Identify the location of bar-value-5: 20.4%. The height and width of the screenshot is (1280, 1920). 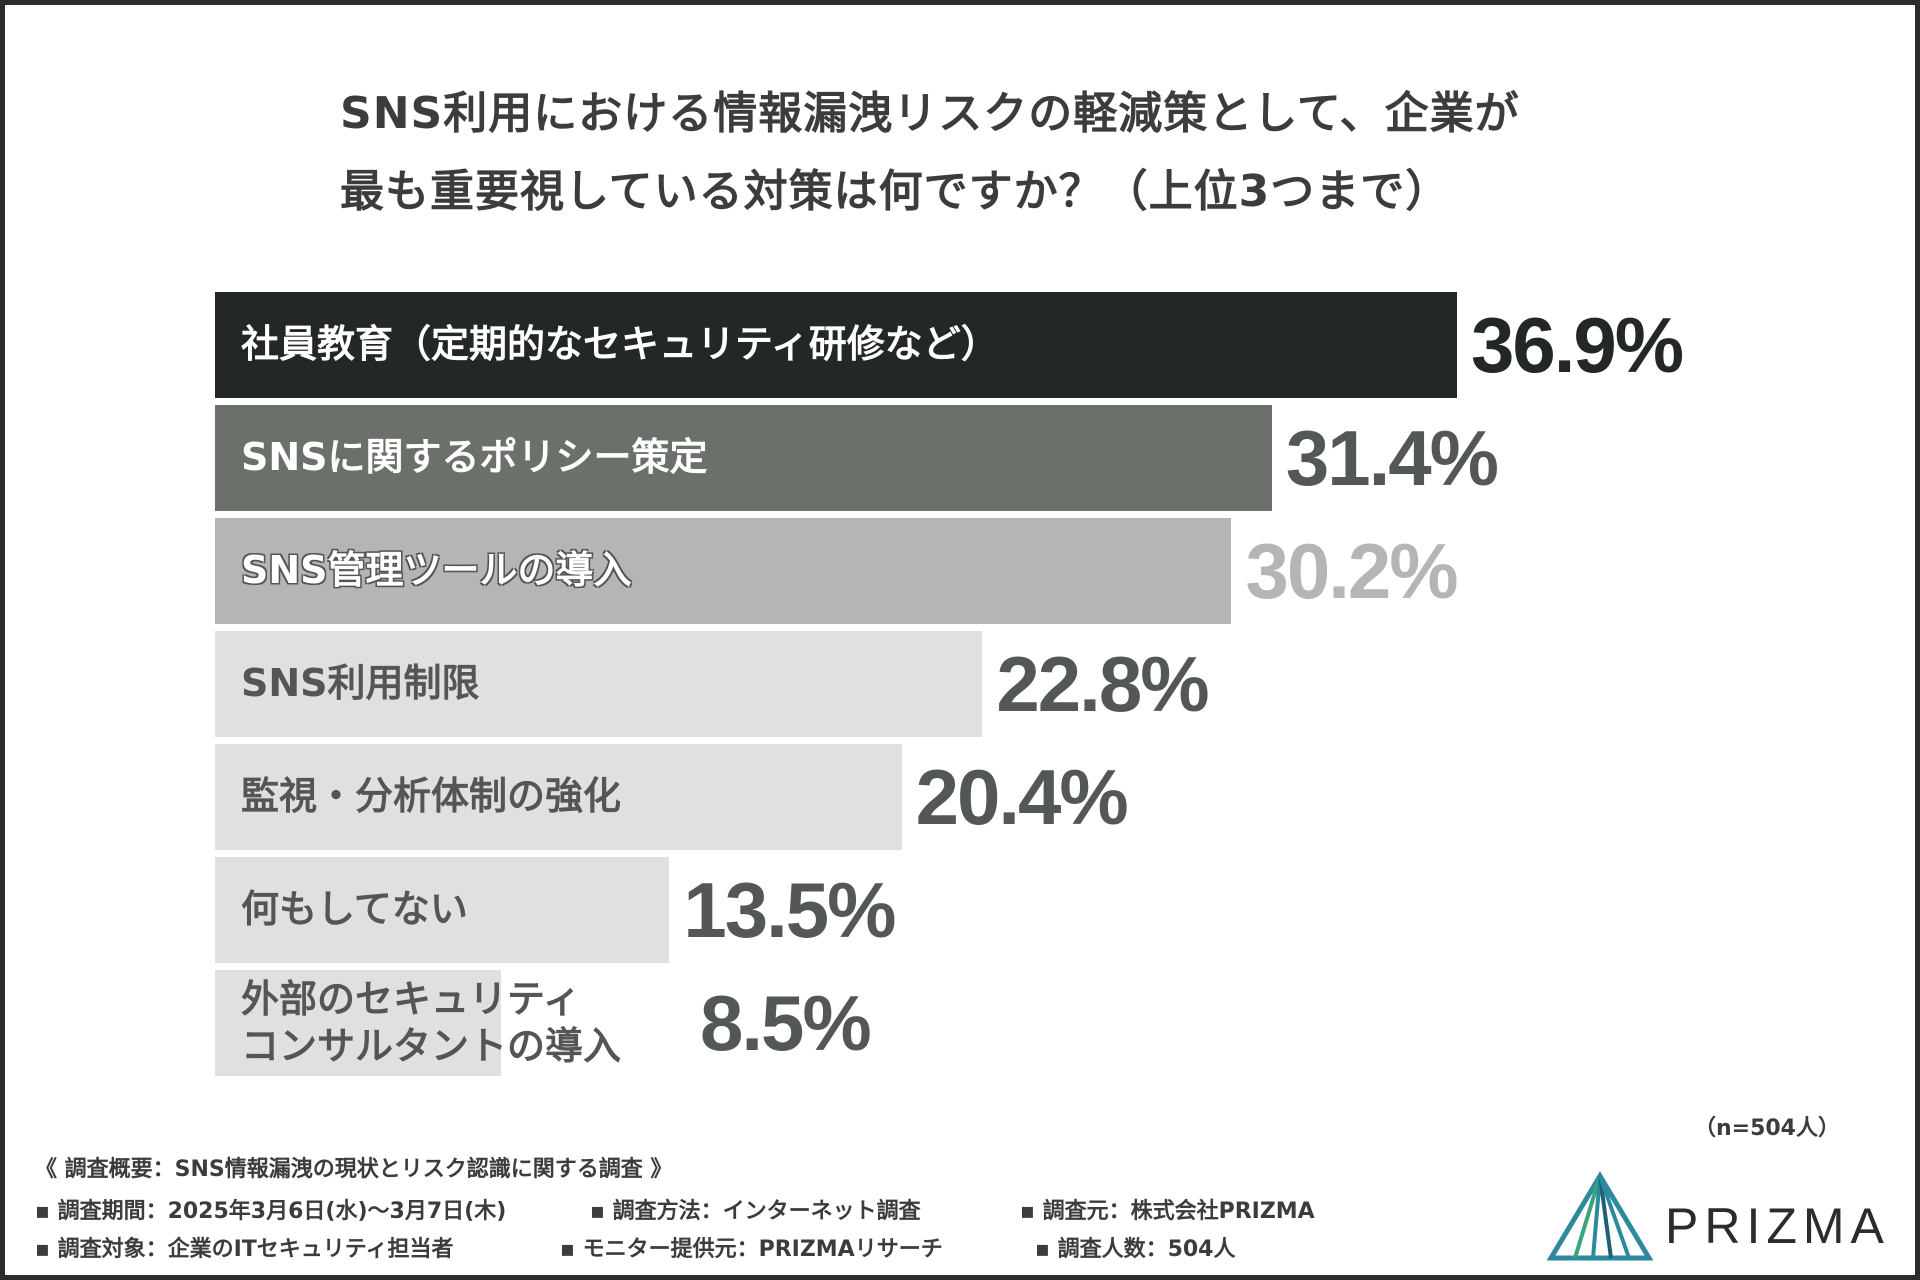
(1022, 797).